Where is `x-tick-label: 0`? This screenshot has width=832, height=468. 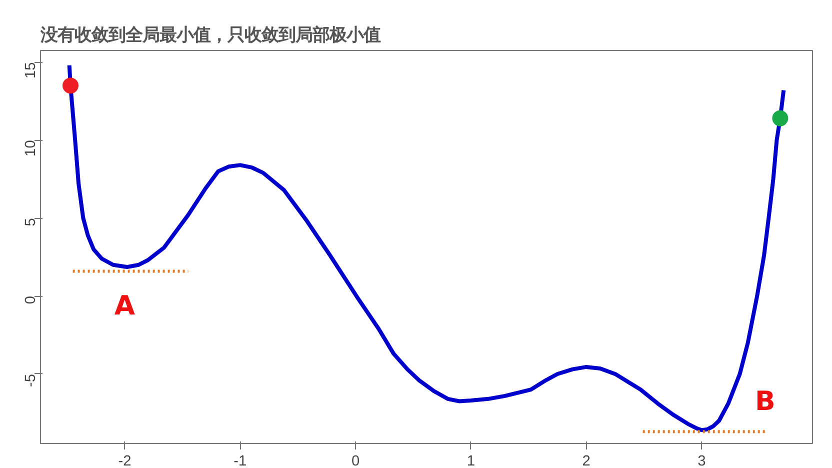
x-tick-label: 0 is located at coordinates (355, 461).